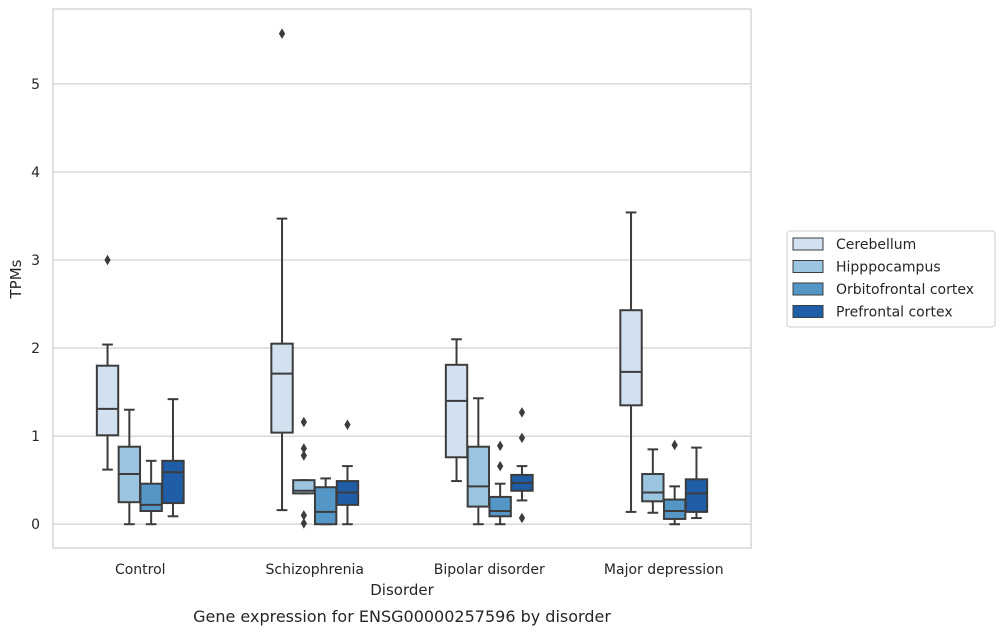 The height and width of the screenshot is (634, 1003). Describe the element at coordinates (905, 290) in the screenshot. I see `legend-label: Orbitofrontal cortex` at that location.